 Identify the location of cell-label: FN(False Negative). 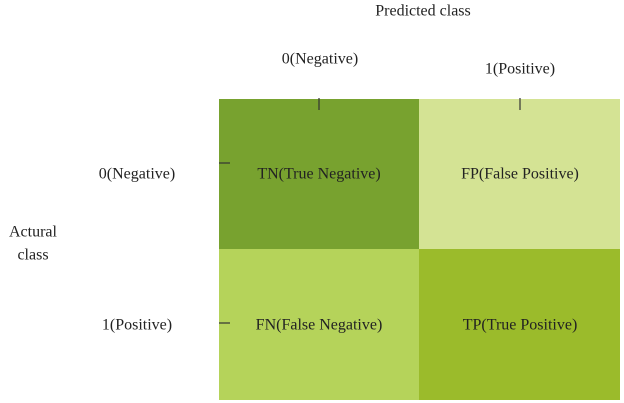
(319, 325).